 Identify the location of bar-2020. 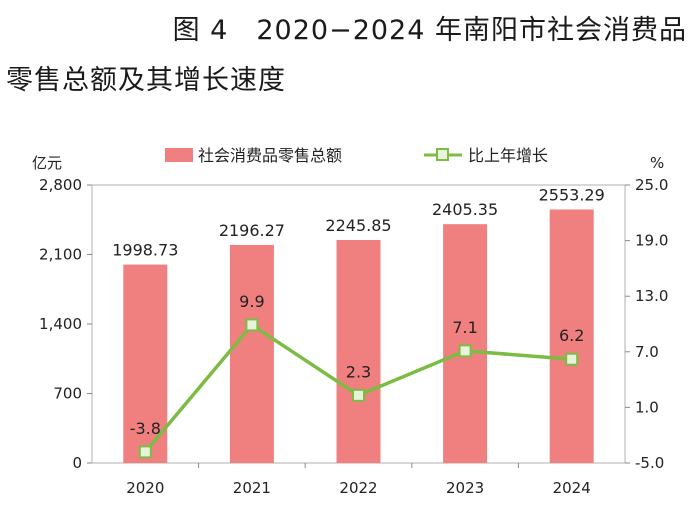
(145, 363).